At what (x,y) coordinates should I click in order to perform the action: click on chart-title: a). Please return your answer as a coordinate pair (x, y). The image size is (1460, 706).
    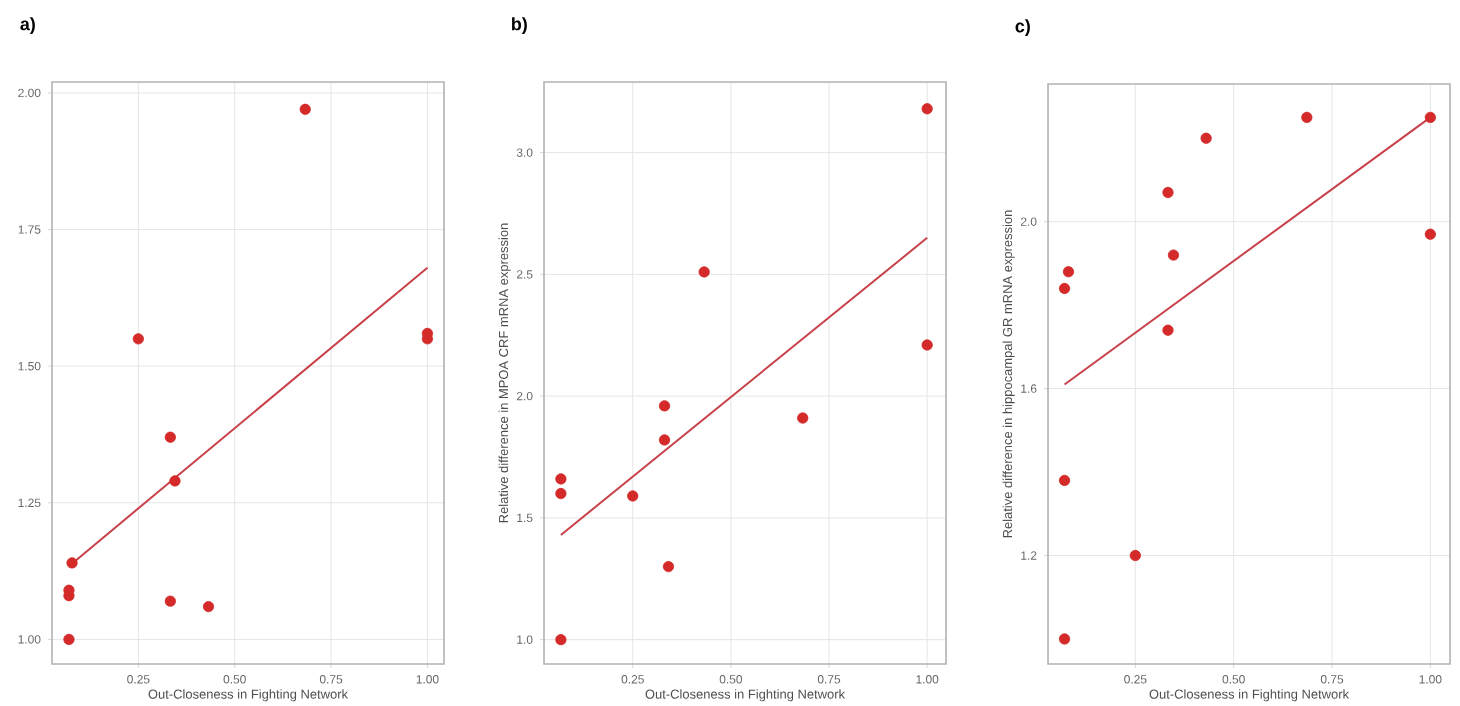
    Looking at the image, I should click on (27, 25).